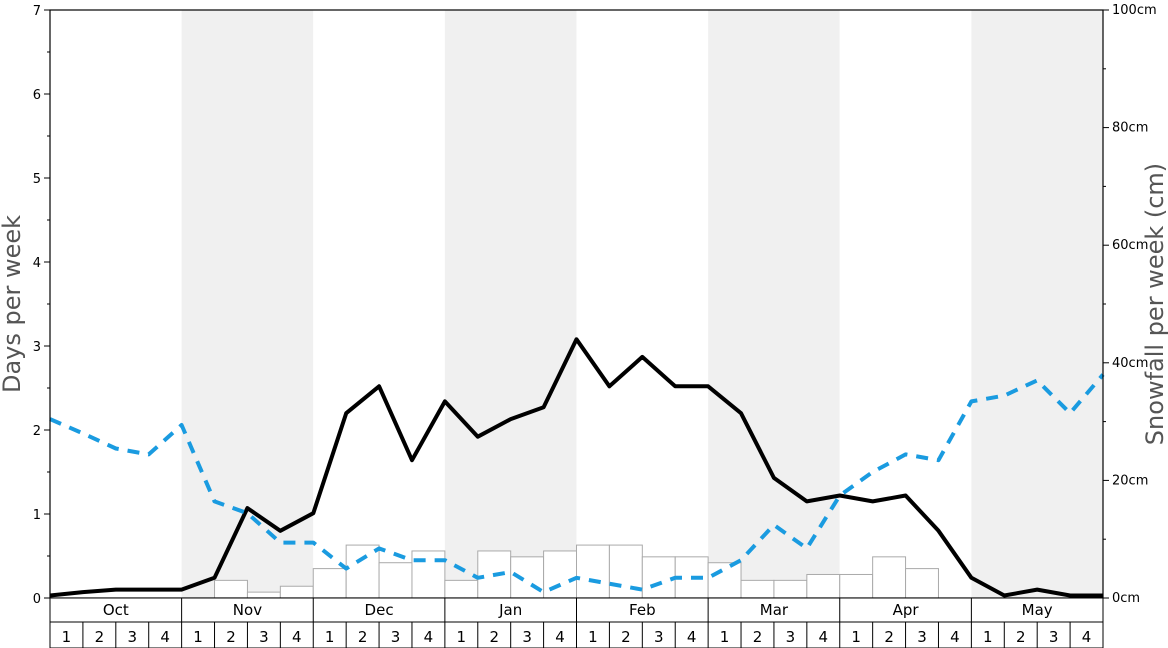  What do you see at coordinates (37, 263) in the screenshot?
I see `left-tick-label: 4` at bounding box center [37, 263].